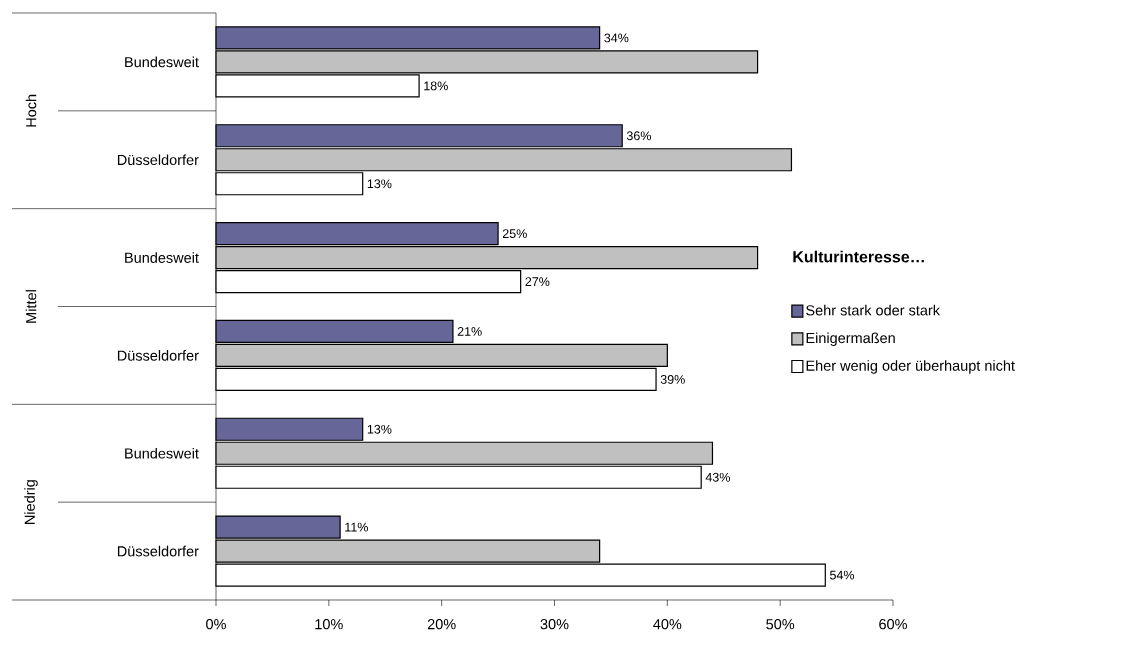  Describe the element at coordinates (667, 624) in the screenshot. I see `x-tick-label: 40%` at that location.